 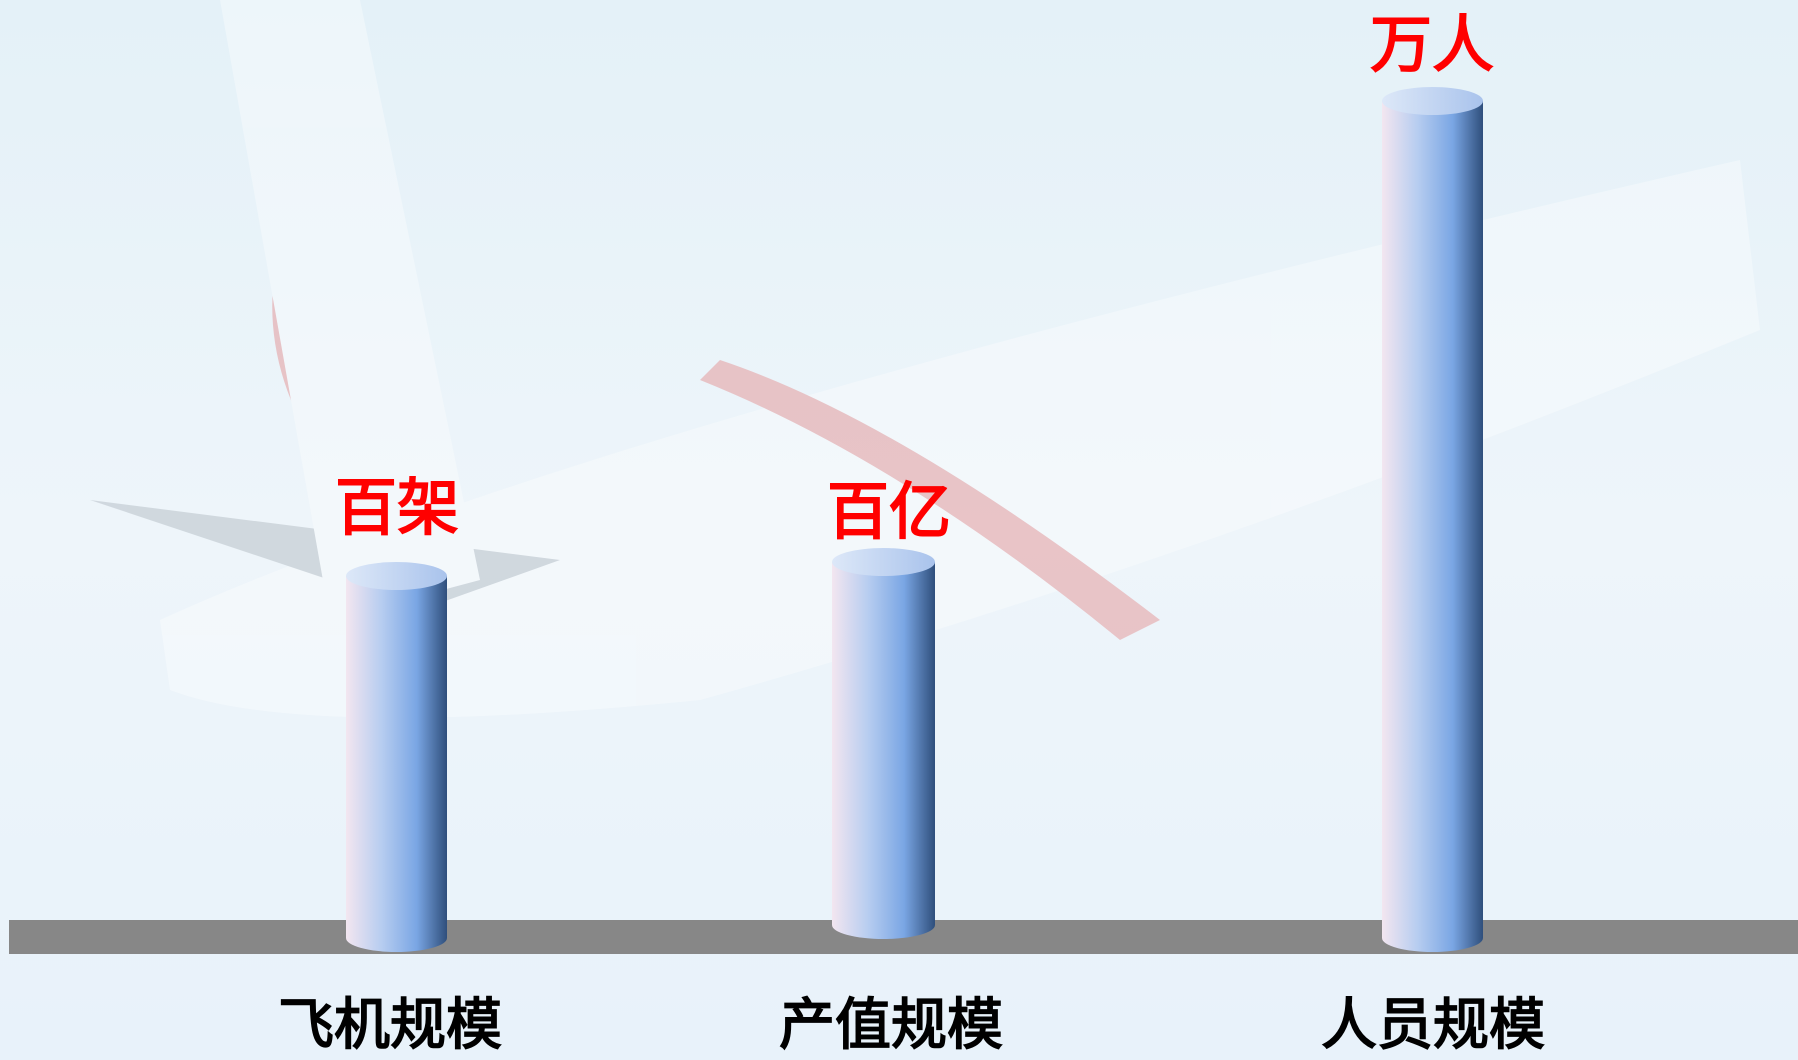 I want to click on column-label: 万人, so click(x=1432, y=44).